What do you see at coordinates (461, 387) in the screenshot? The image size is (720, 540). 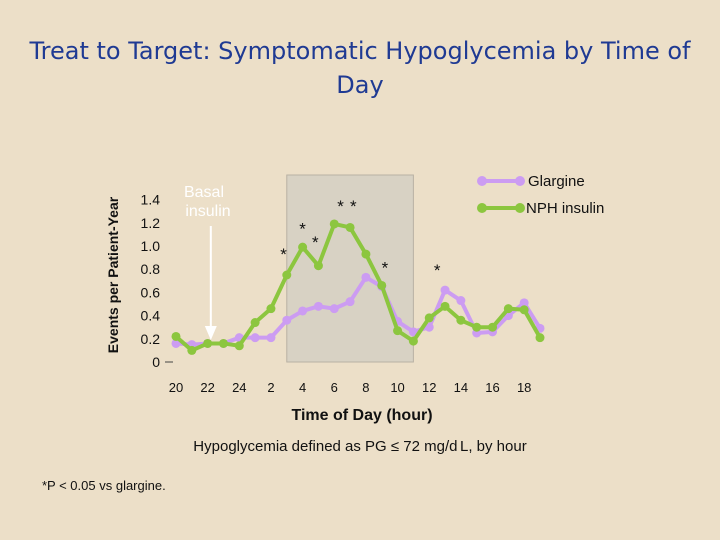 I see `x-tick-label: 14` at bounding box center [461, 387].